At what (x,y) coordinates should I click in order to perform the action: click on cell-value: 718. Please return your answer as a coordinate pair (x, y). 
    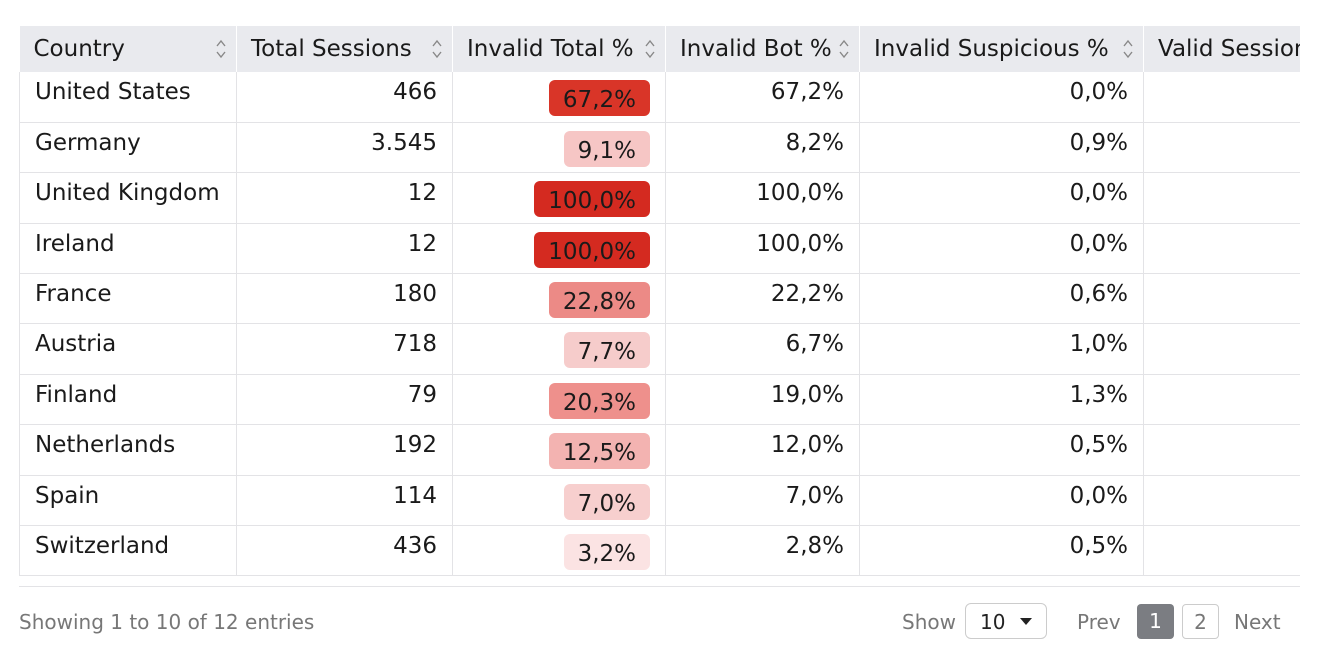
    Looking at the image, I should click on (415, 344).